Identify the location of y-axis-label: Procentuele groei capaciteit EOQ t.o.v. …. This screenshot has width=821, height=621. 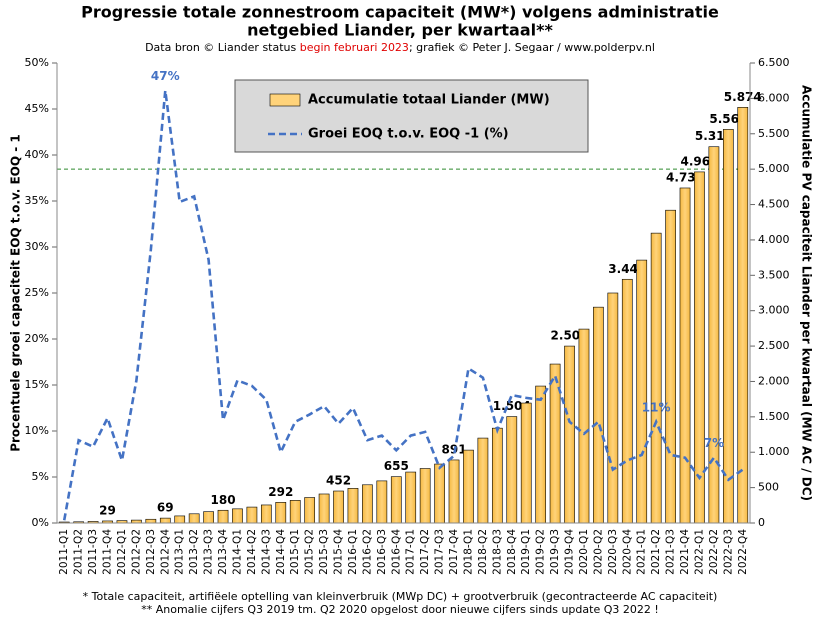
(16, 293).